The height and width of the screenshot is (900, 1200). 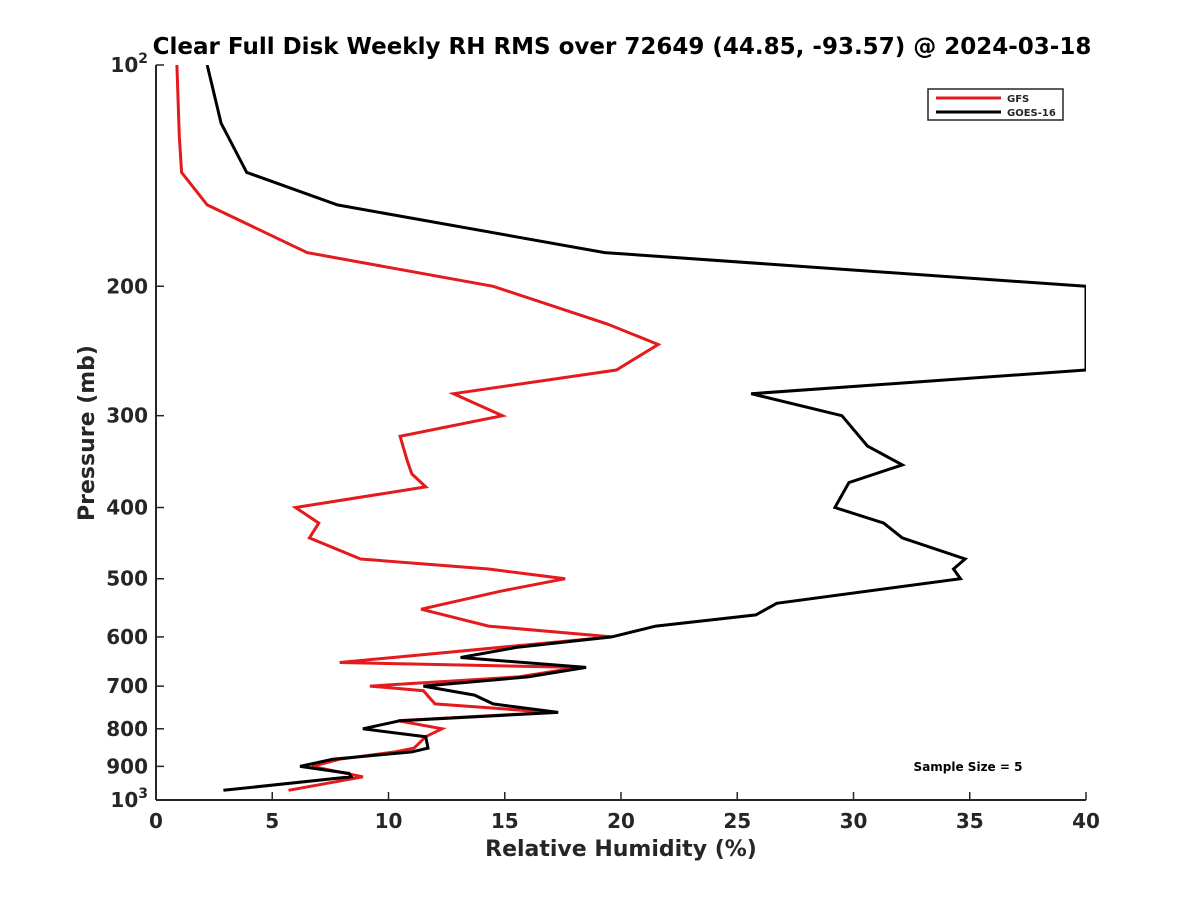 I want to click on legend-box, so click(x=995, y=104).